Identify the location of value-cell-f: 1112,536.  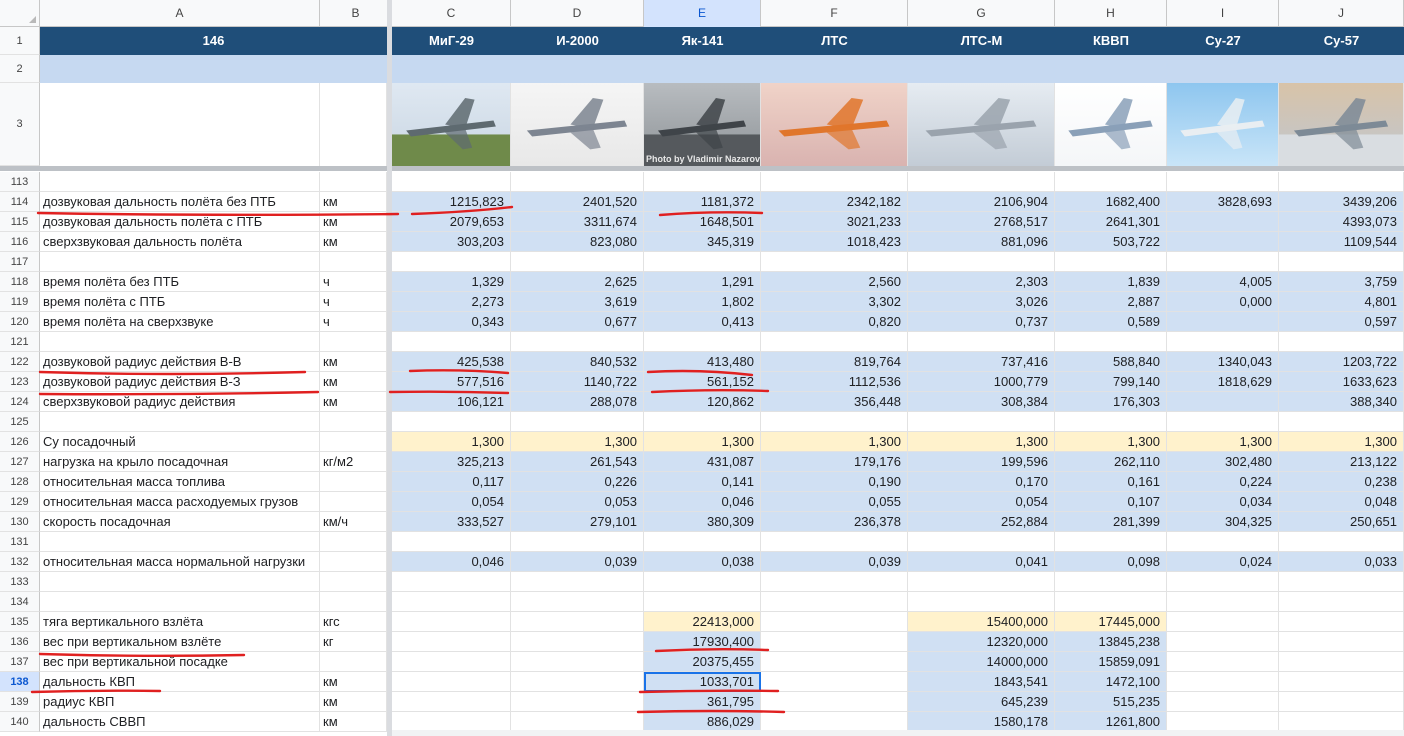
(834, 382).